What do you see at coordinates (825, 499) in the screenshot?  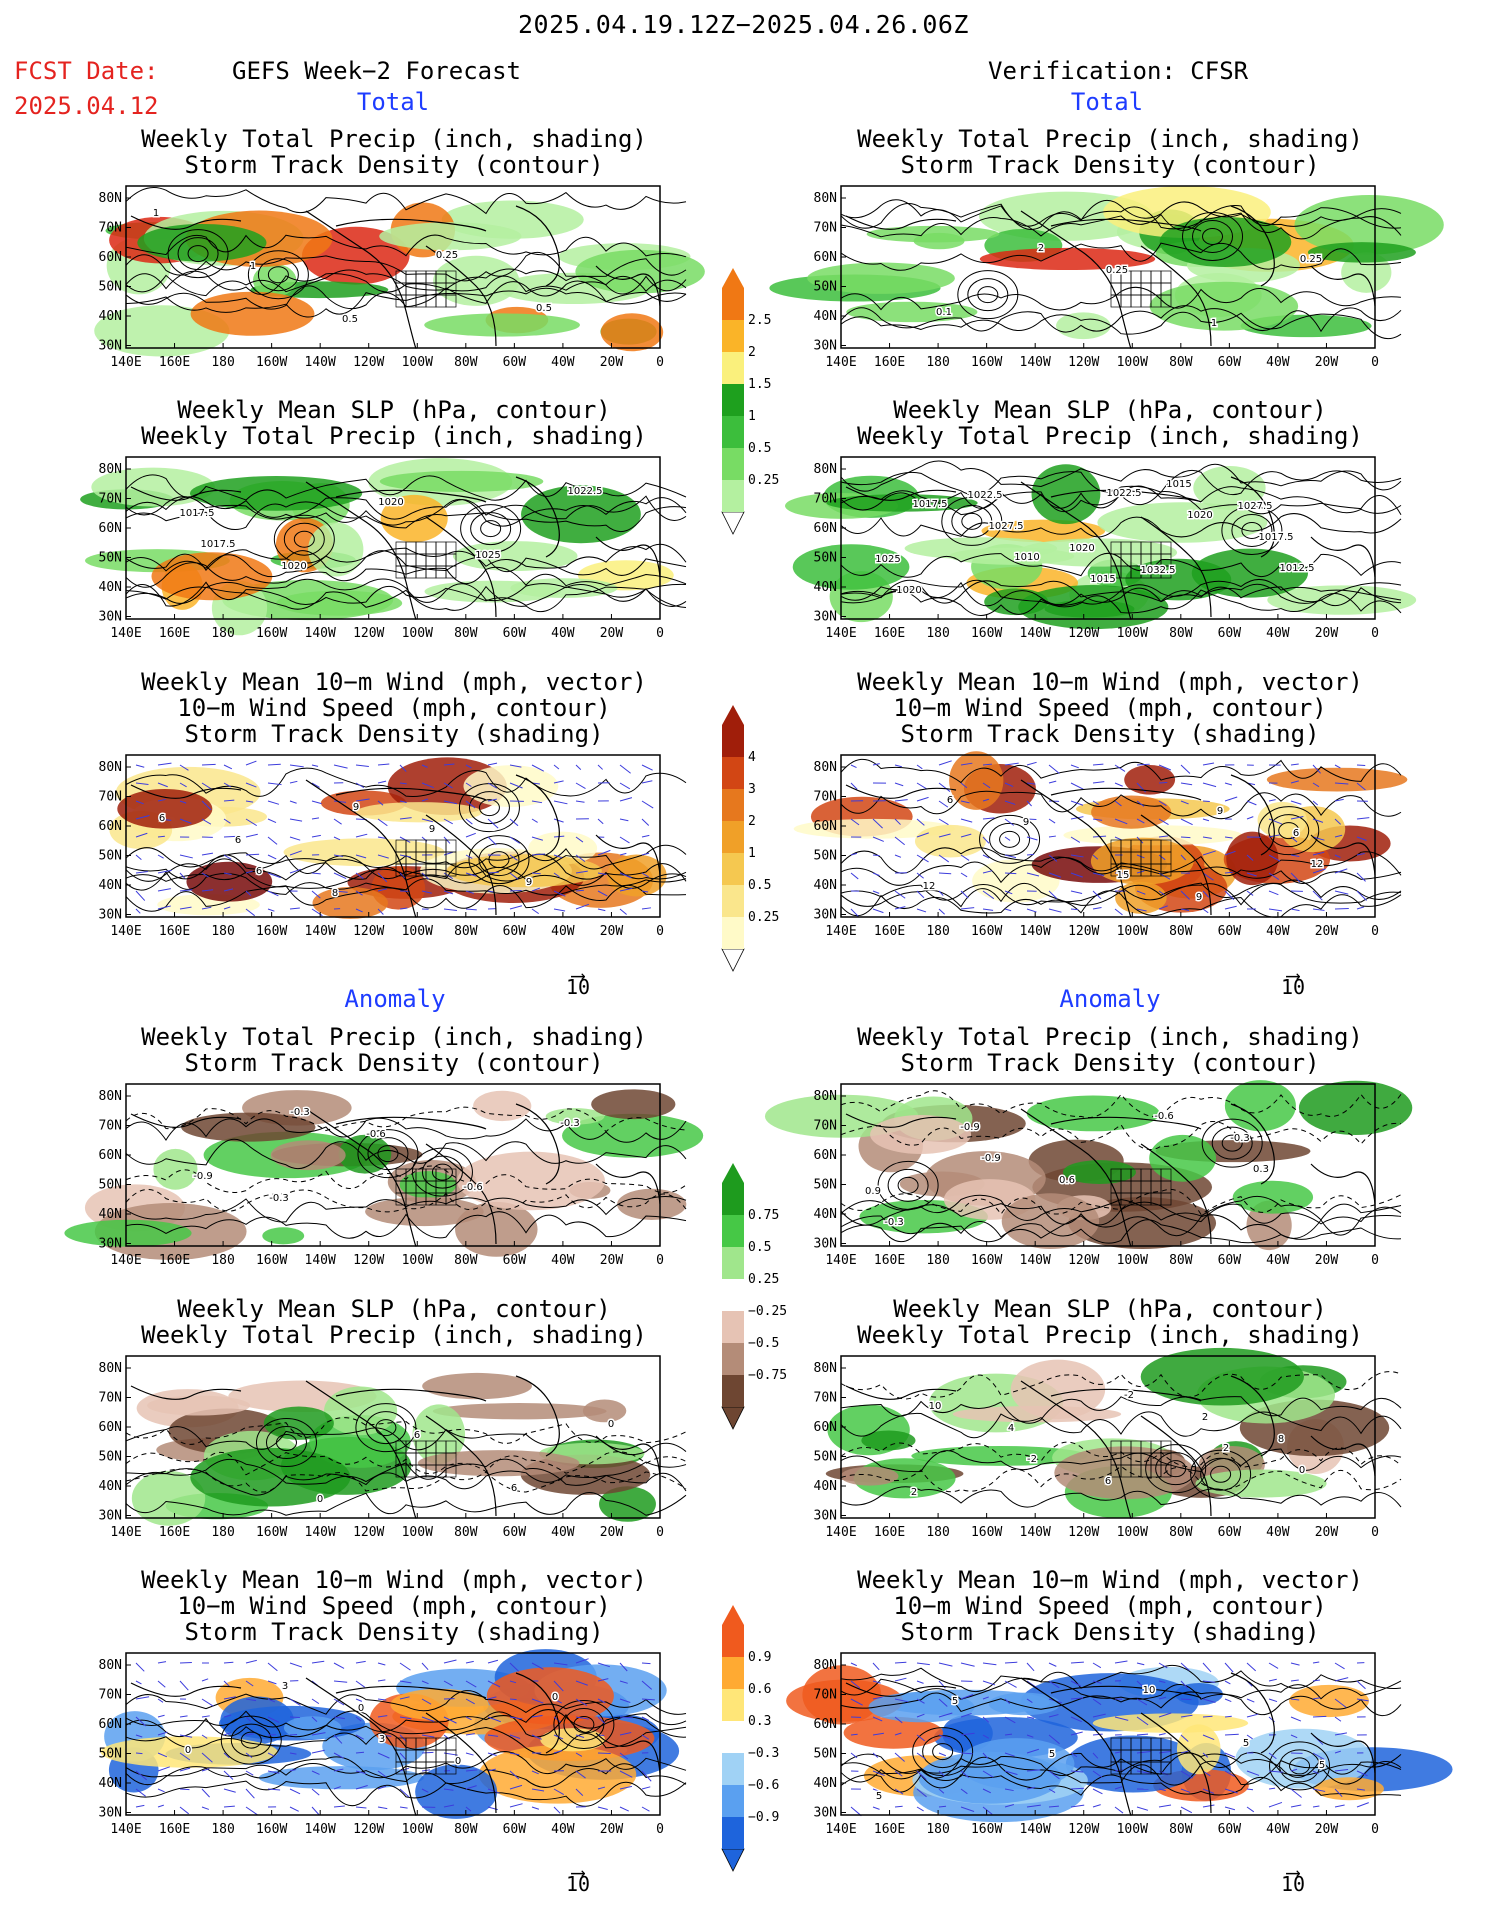 I see `lat-tick-label: 70N` at bounding box center [825, 499].